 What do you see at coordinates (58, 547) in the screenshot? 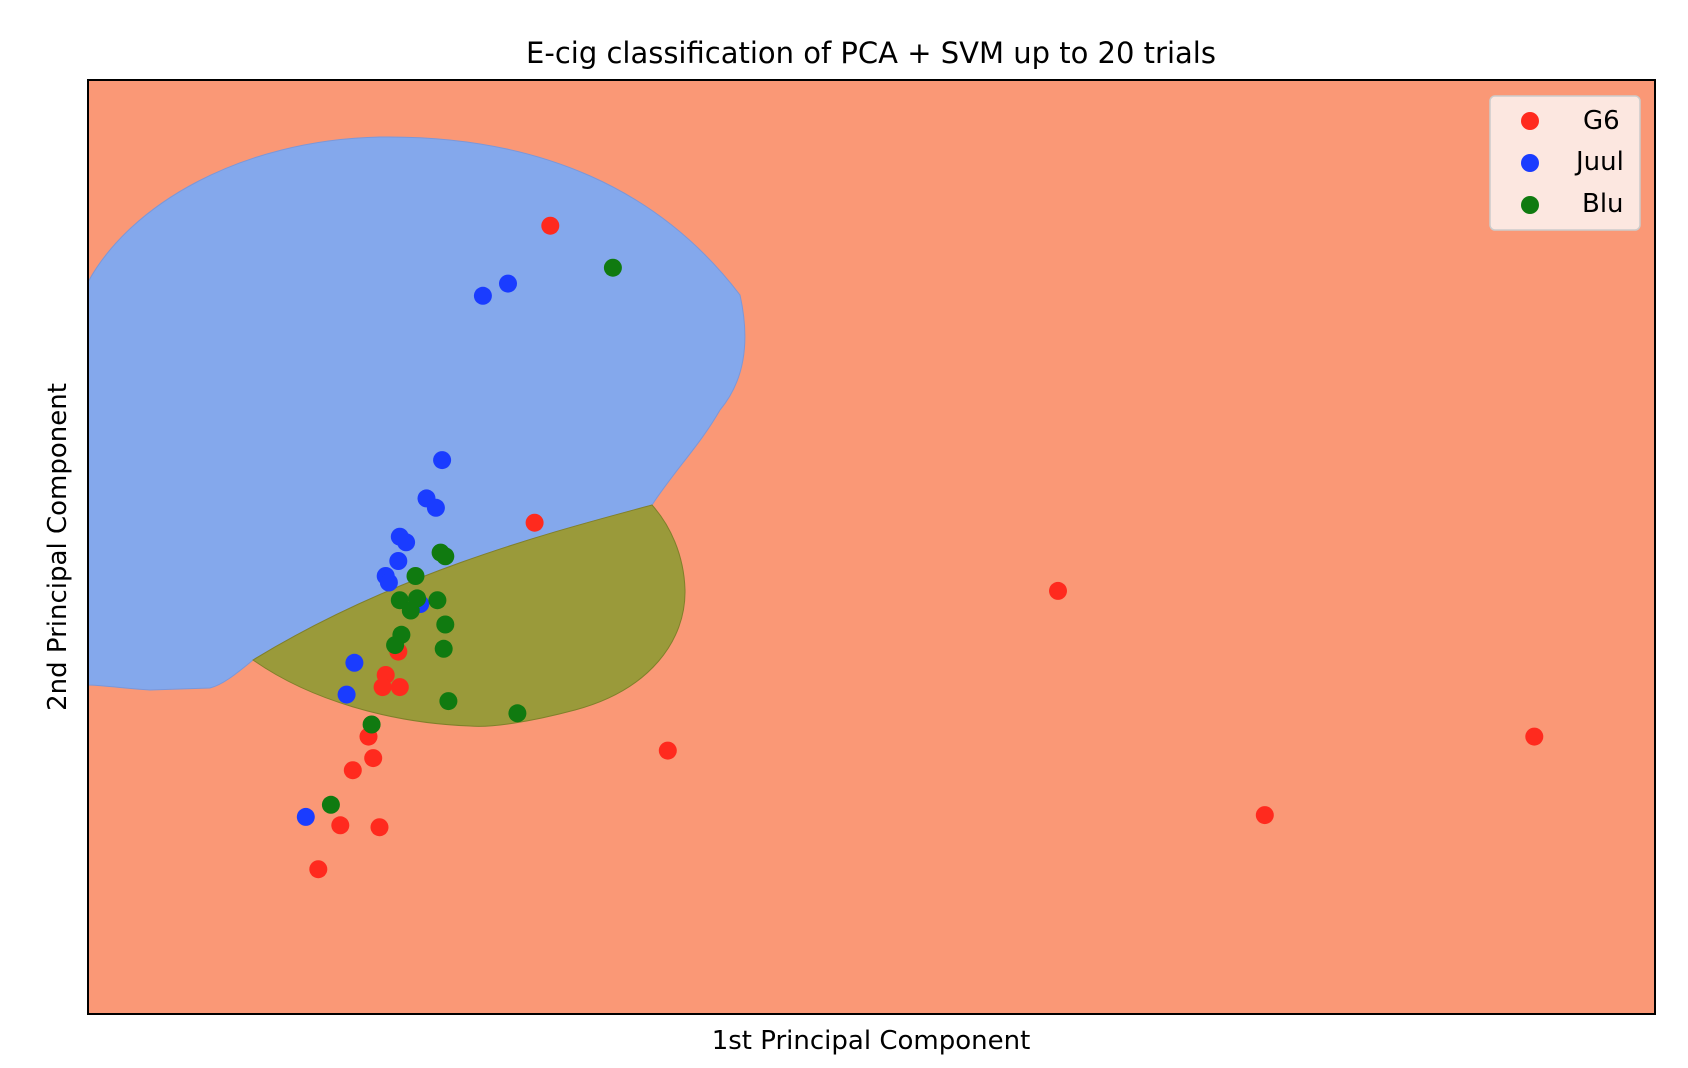
I see `y-axis-label: 2nd Principal Component` at bounding box center [58, 547].